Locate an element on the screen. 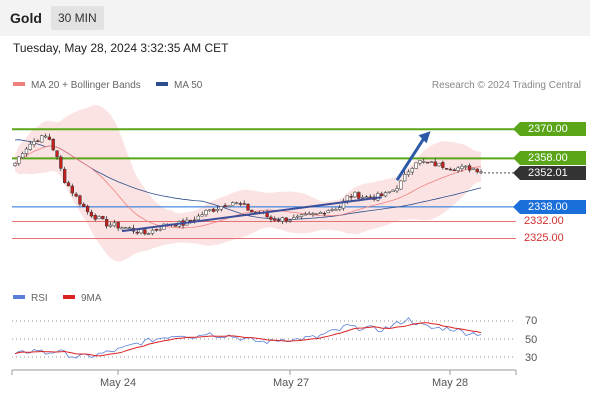 Image resolution: width=590 pixels, height=400 pixels. rsi-level-30: 30 is located at coordinates (531, 358).